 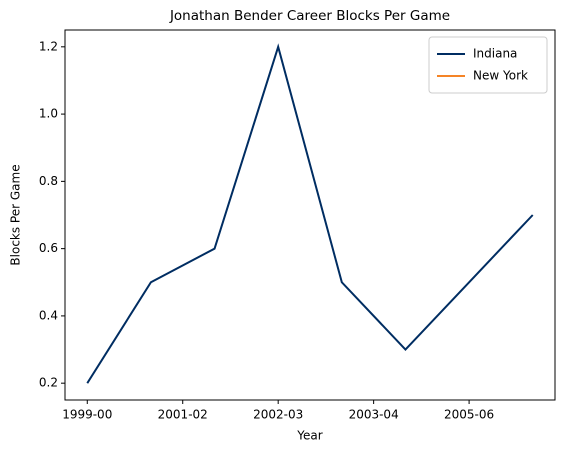 I want to click on x-tick-label: 2001-02, so click(x=183, y=415).